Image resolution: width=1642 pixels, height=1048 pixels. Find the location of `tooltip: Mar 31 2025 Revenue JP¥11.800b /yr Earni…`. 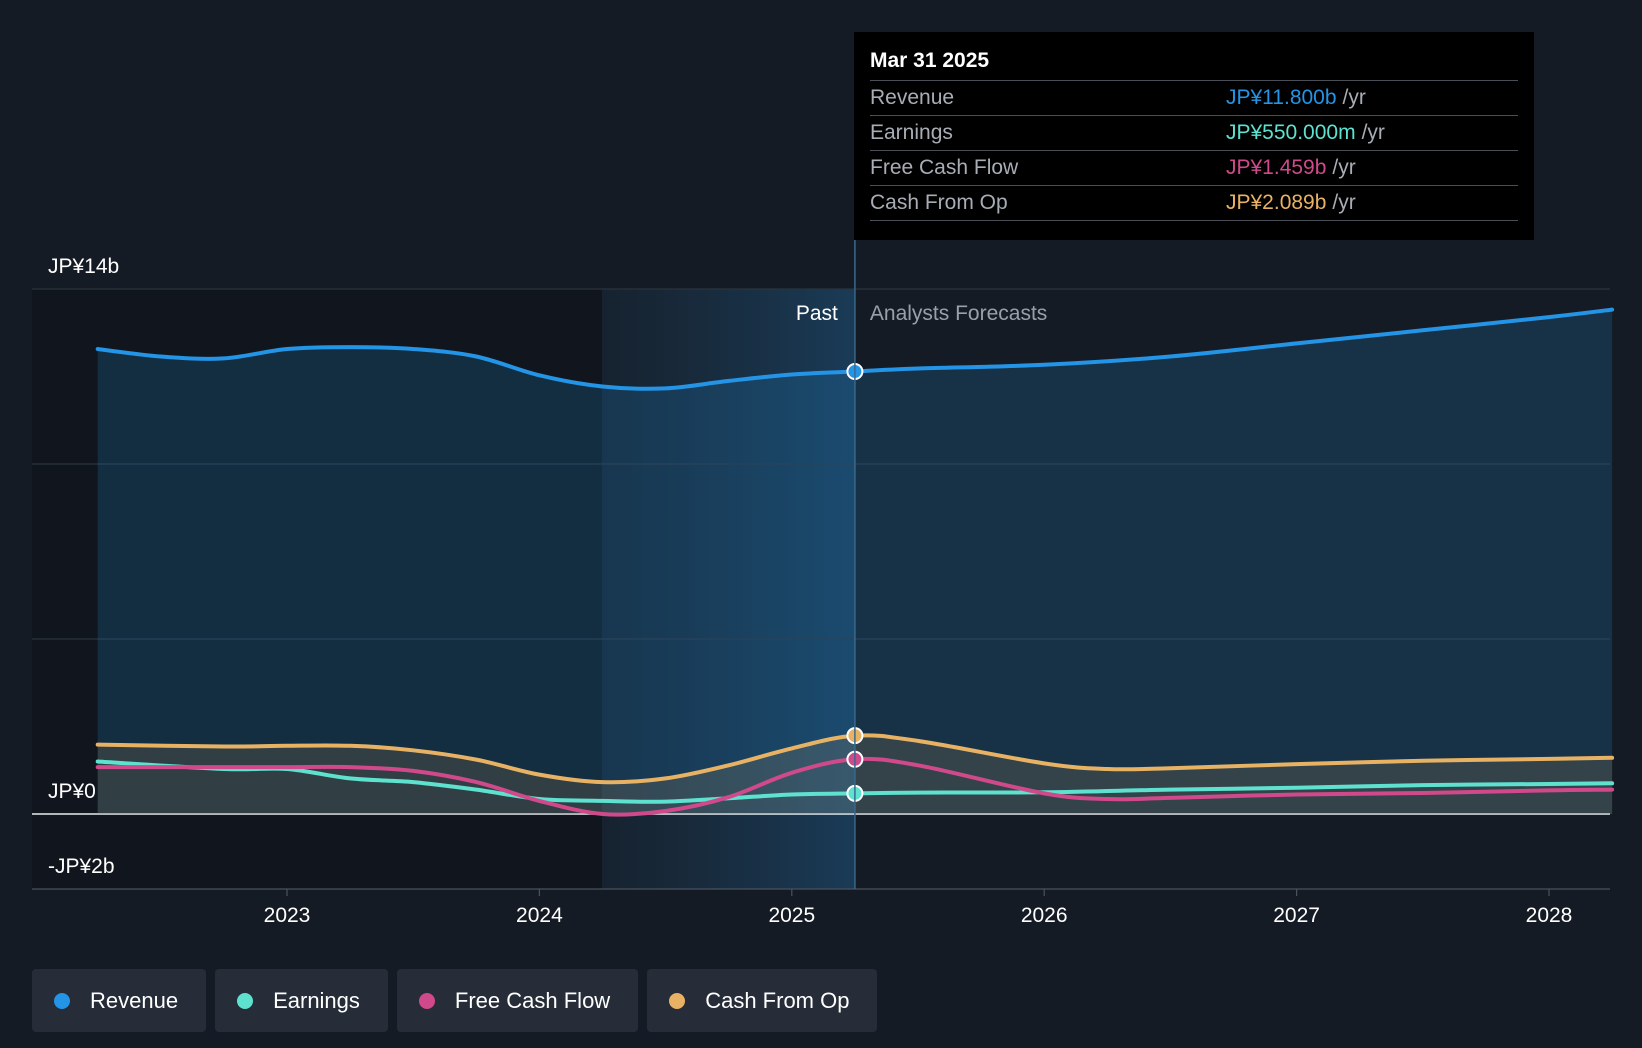

tooltip: Mar 31 2025 Revenue JP¥11.800b /yr Earni… is located at coordinates (1194, 136).